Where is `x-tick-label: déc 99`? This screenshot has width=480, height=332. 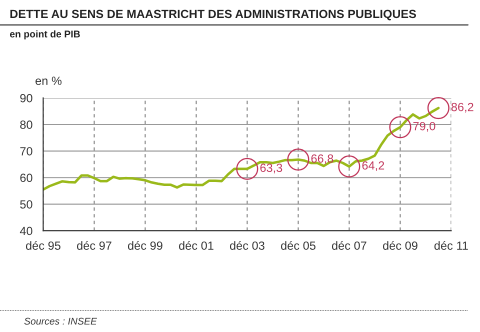 x-tick-label: déc 99 is located at coordinates (145, 245).